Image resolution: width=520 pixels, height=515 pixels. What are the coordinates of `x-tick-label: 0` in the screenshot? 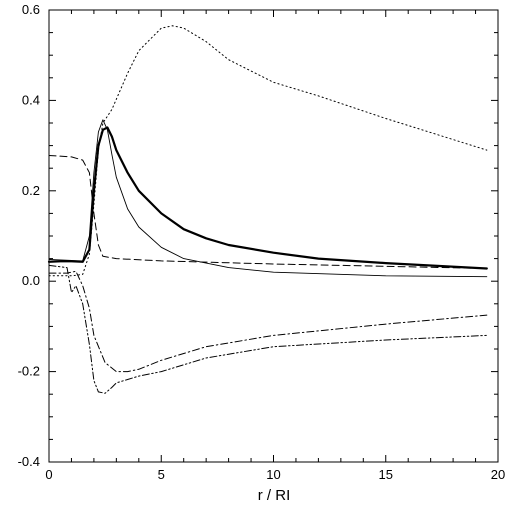 It's located at (48, 474).